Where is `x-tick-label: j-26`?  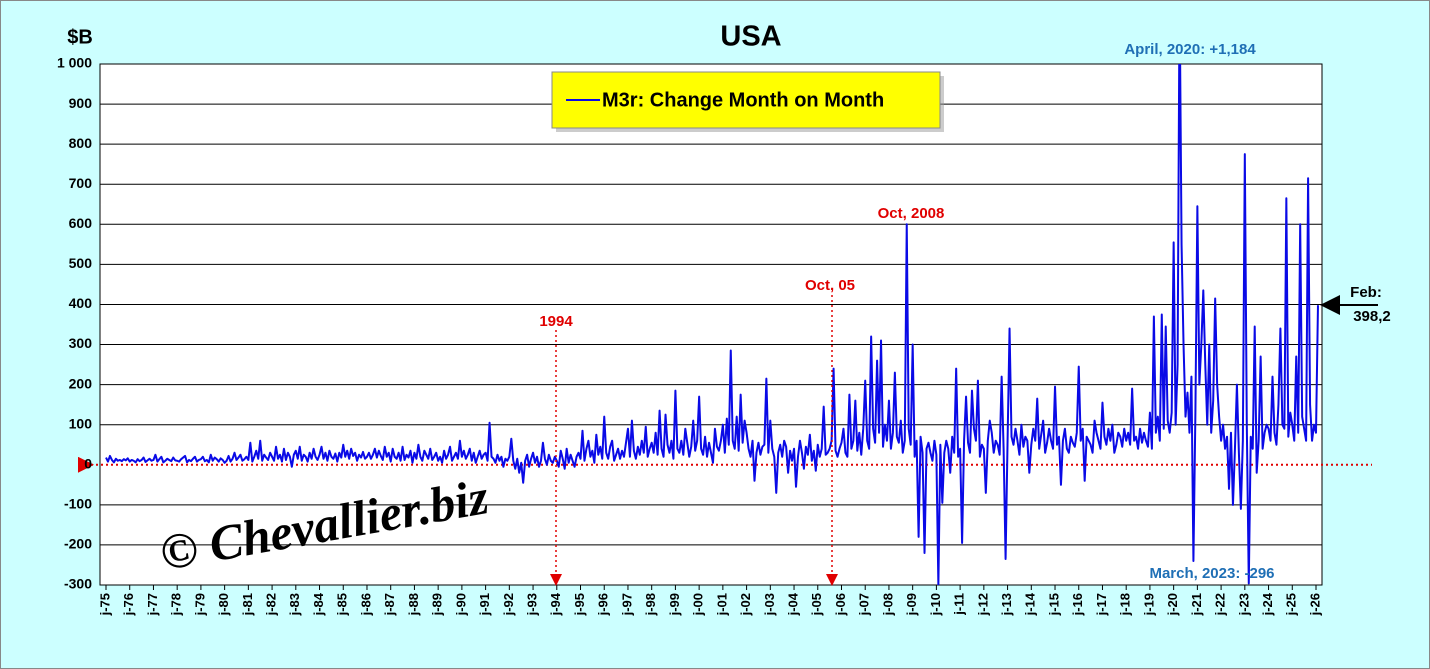
x-tick-label: j-26 is located at coordinates (1314, 604).